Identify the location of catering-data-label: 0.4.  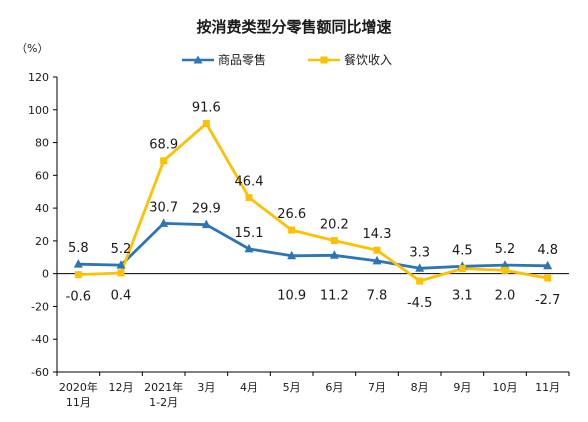
(121, 296).